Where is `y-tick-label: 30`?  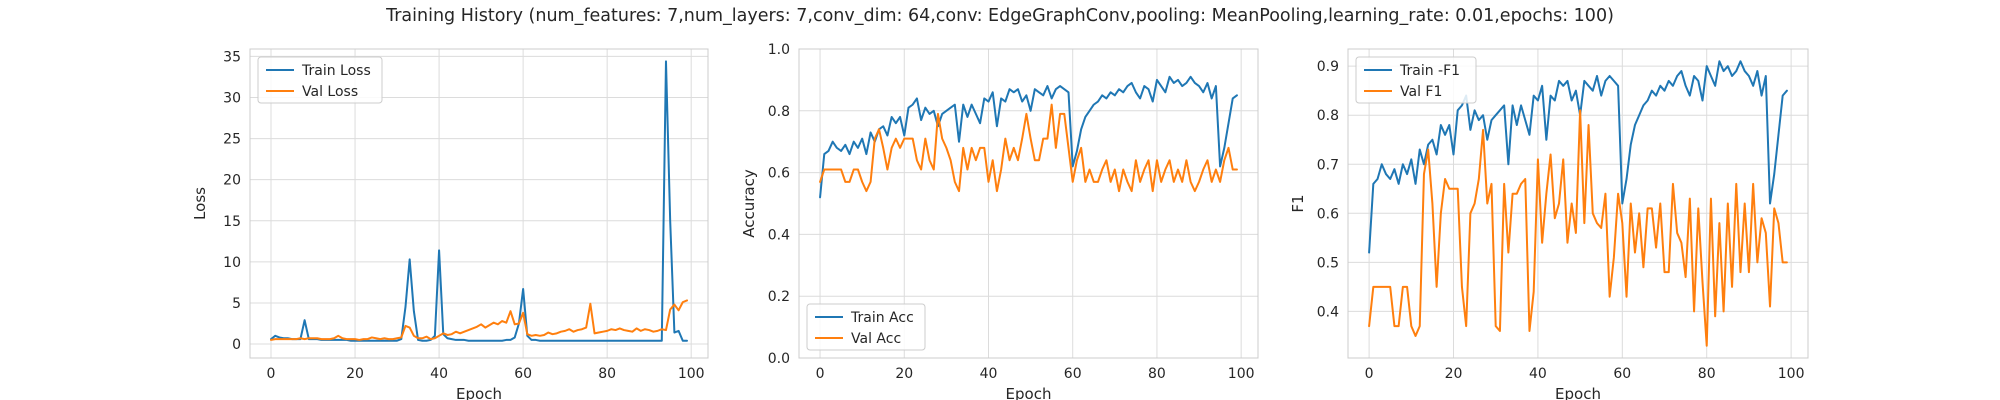 y-tick-label: 30 is located at coordinates (232, 98).